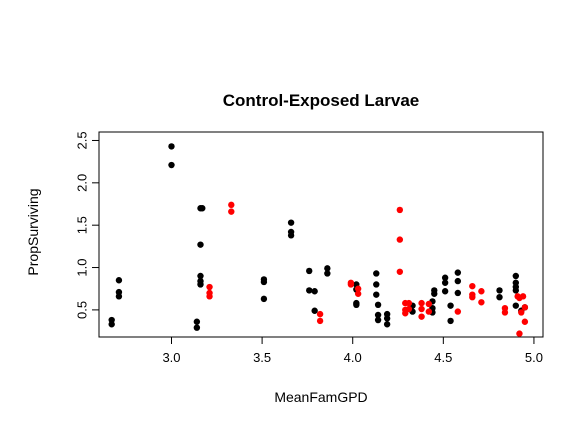  I want to click on chart-title: Control-Exposed Larvae, so click(321, 100).